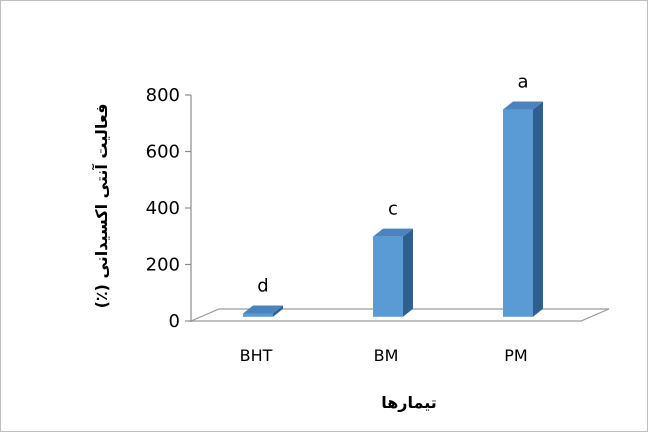 The image size is (650, 434). What do you see at coordinates (174, 321) in the screenshot?
I see `y-tick-label: 0` at bounding box center [174, 321].